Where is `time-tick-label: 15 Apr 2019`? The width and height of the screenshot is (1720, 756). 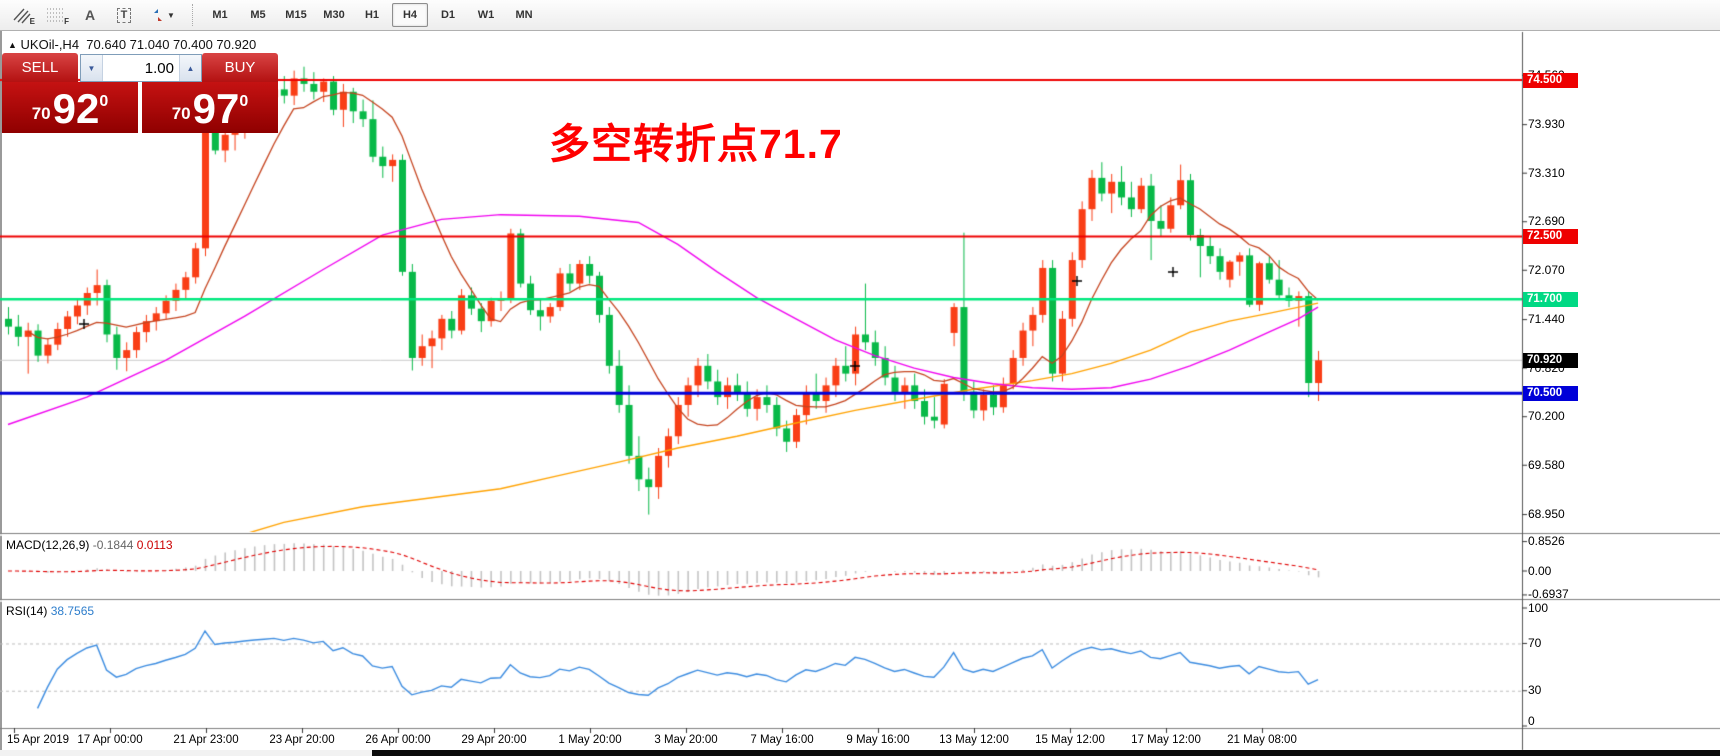
time-tick-label: 15 Apr 2019 is located at coordinates (38, 740).